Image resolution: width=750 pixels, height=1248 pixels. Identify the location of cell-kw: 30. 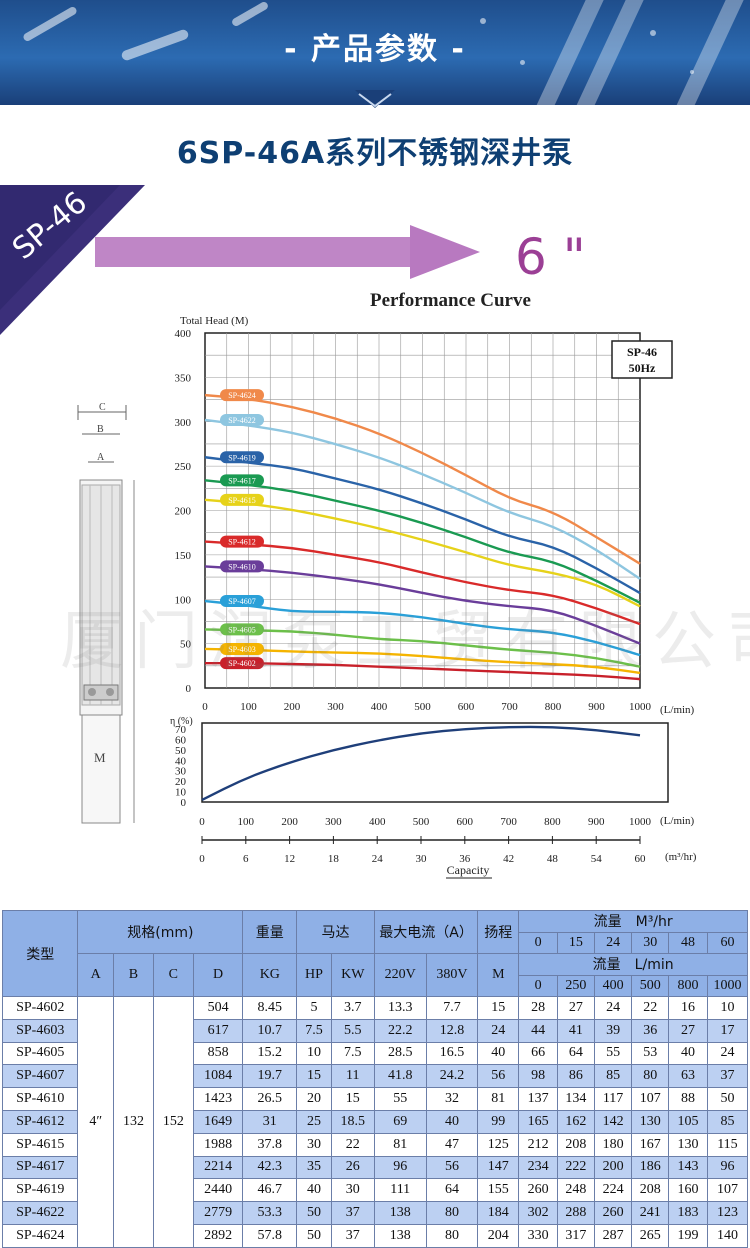
(352, 1190).